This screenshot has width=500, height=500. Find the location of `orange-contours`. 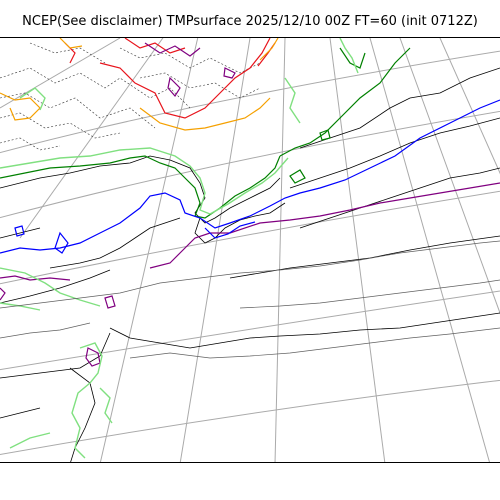

orange-contours is located at coordinates (139, 84).